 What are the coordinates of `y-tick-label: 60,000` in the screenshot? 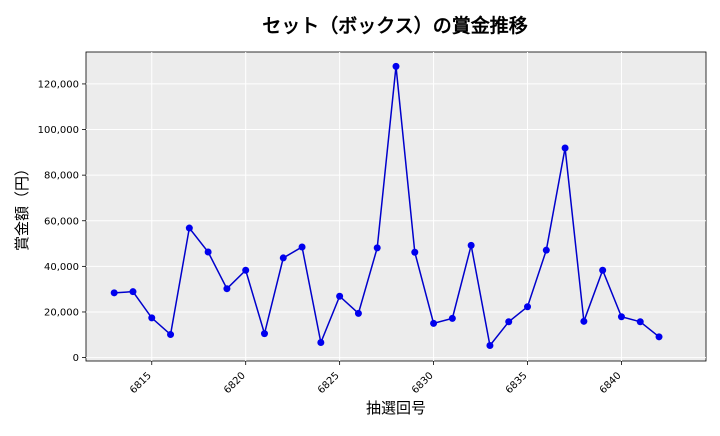 It's located at (61, 221).